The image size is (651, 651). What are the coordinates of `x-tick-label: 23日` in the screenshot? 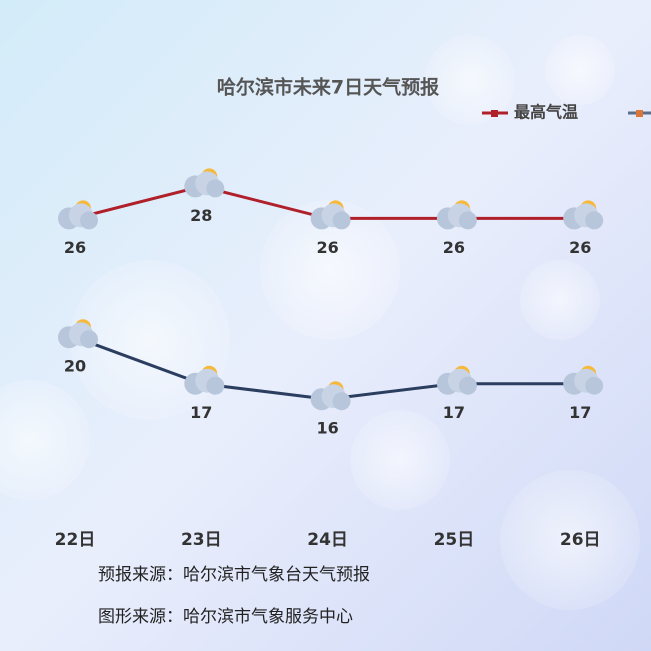 It's located at (201, 540).